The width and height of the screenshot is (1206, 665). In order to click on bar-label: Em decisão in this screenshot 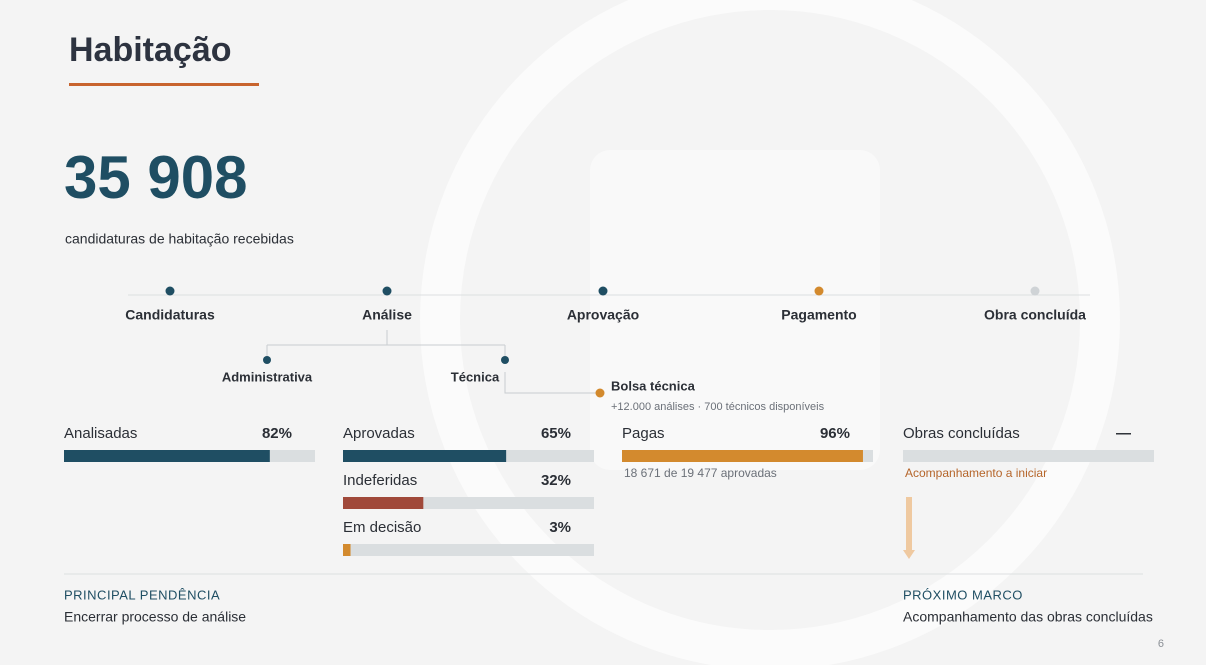, I will do `click(382, 527)`.